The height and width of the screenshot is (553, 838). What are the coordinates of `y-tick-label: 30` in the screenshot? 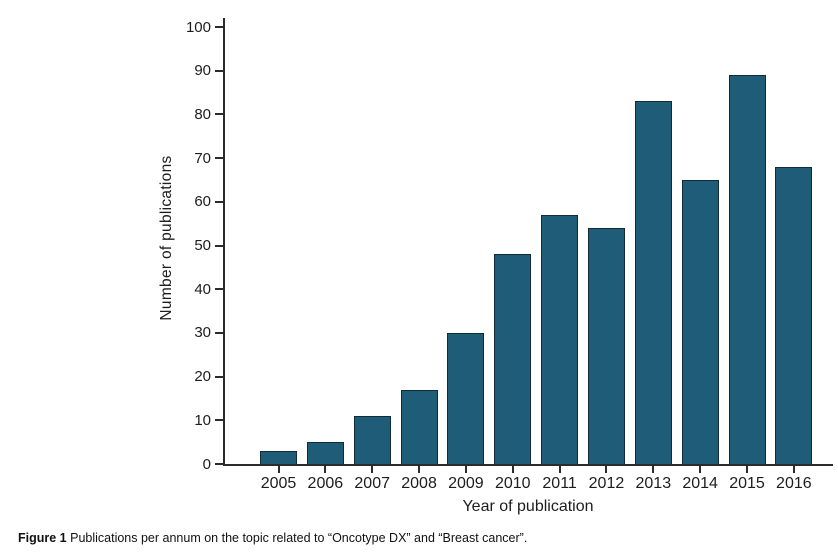 It's located at (202, 333).